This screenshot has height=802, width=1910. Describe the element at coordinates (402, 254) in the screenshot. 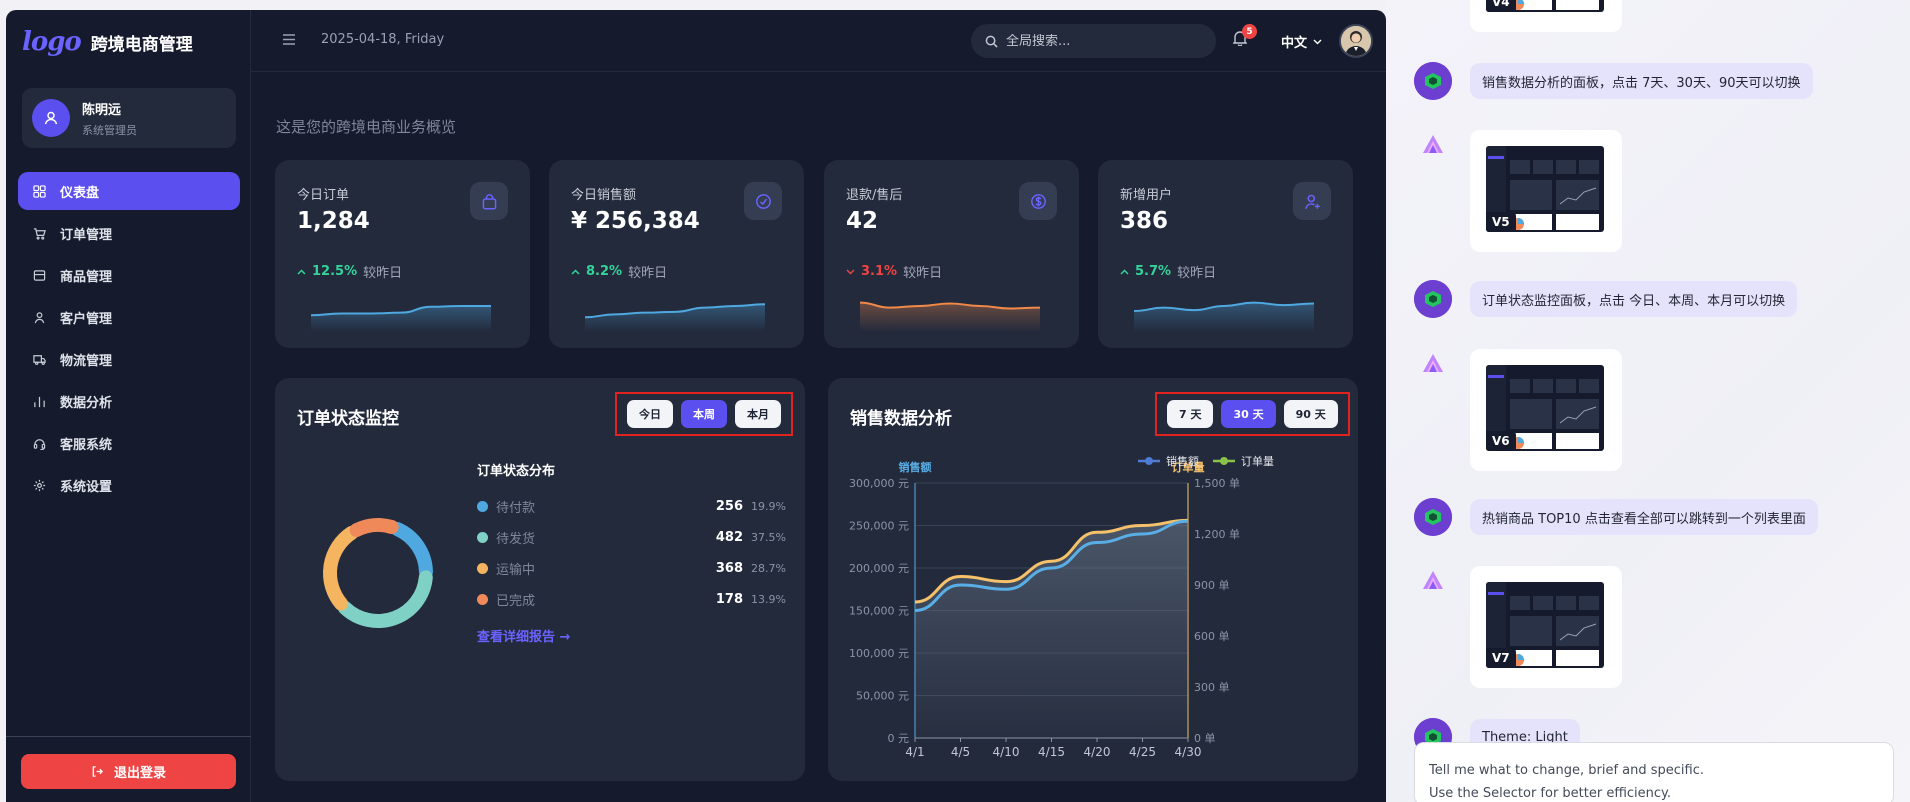

I see `stat-card-0: 今日订单 1,284 12.5% 较昨日` at that location.